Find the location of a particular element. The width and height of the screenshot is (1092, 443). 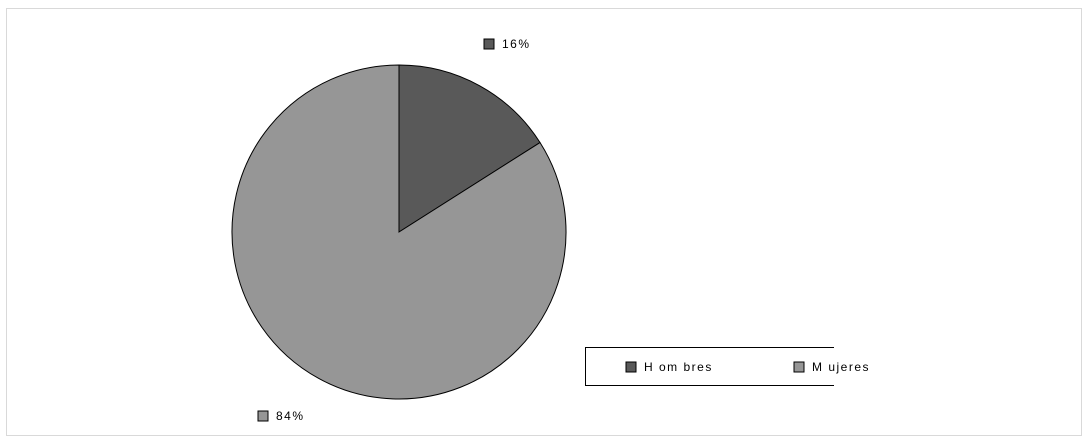

data-label-mujeres: 84% is located at coordinates (281, 416).